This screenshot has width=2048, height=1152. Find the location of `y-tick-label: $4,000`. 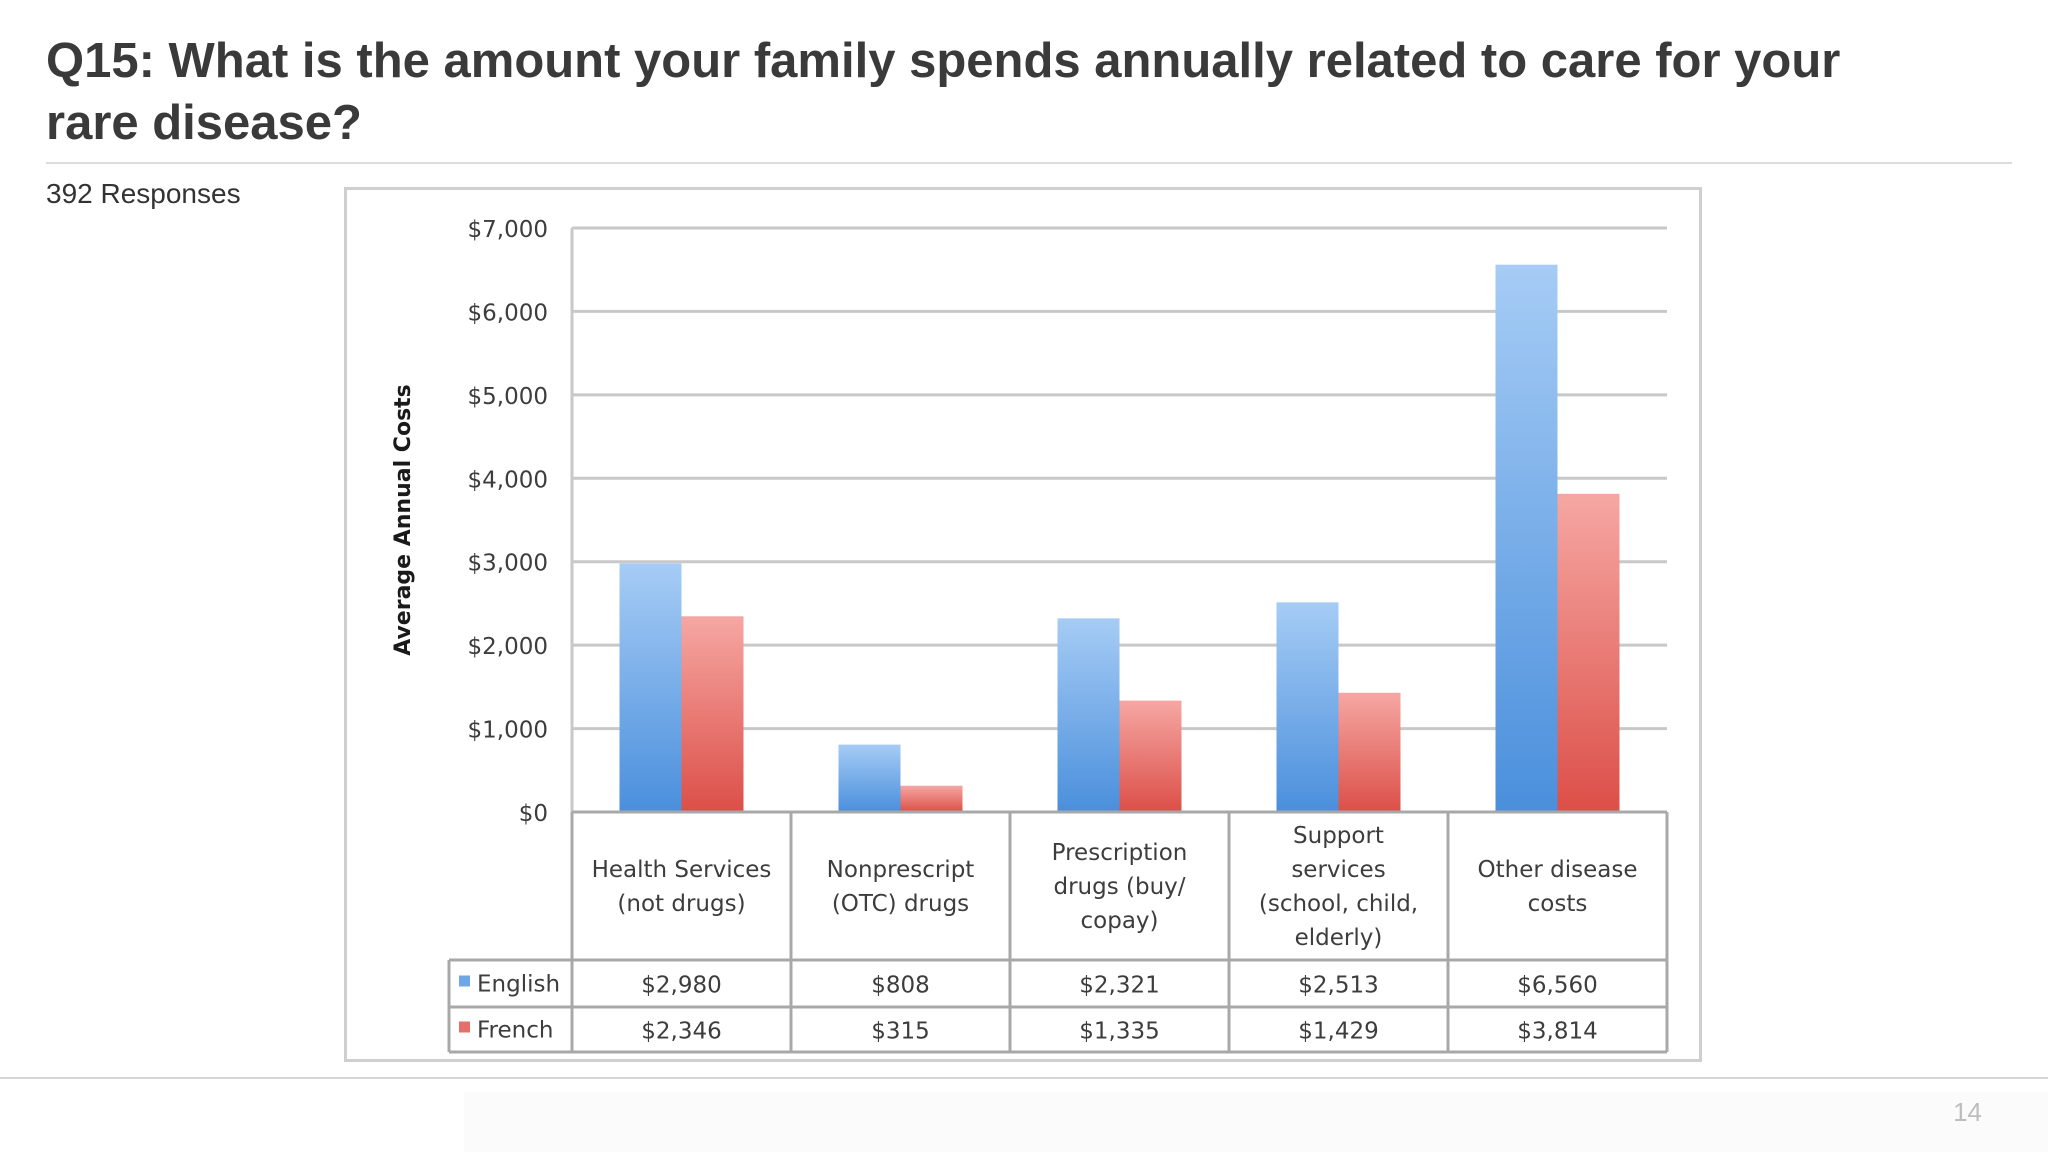

y-tick-label: $4,000 is located at coordinates (508, 480).